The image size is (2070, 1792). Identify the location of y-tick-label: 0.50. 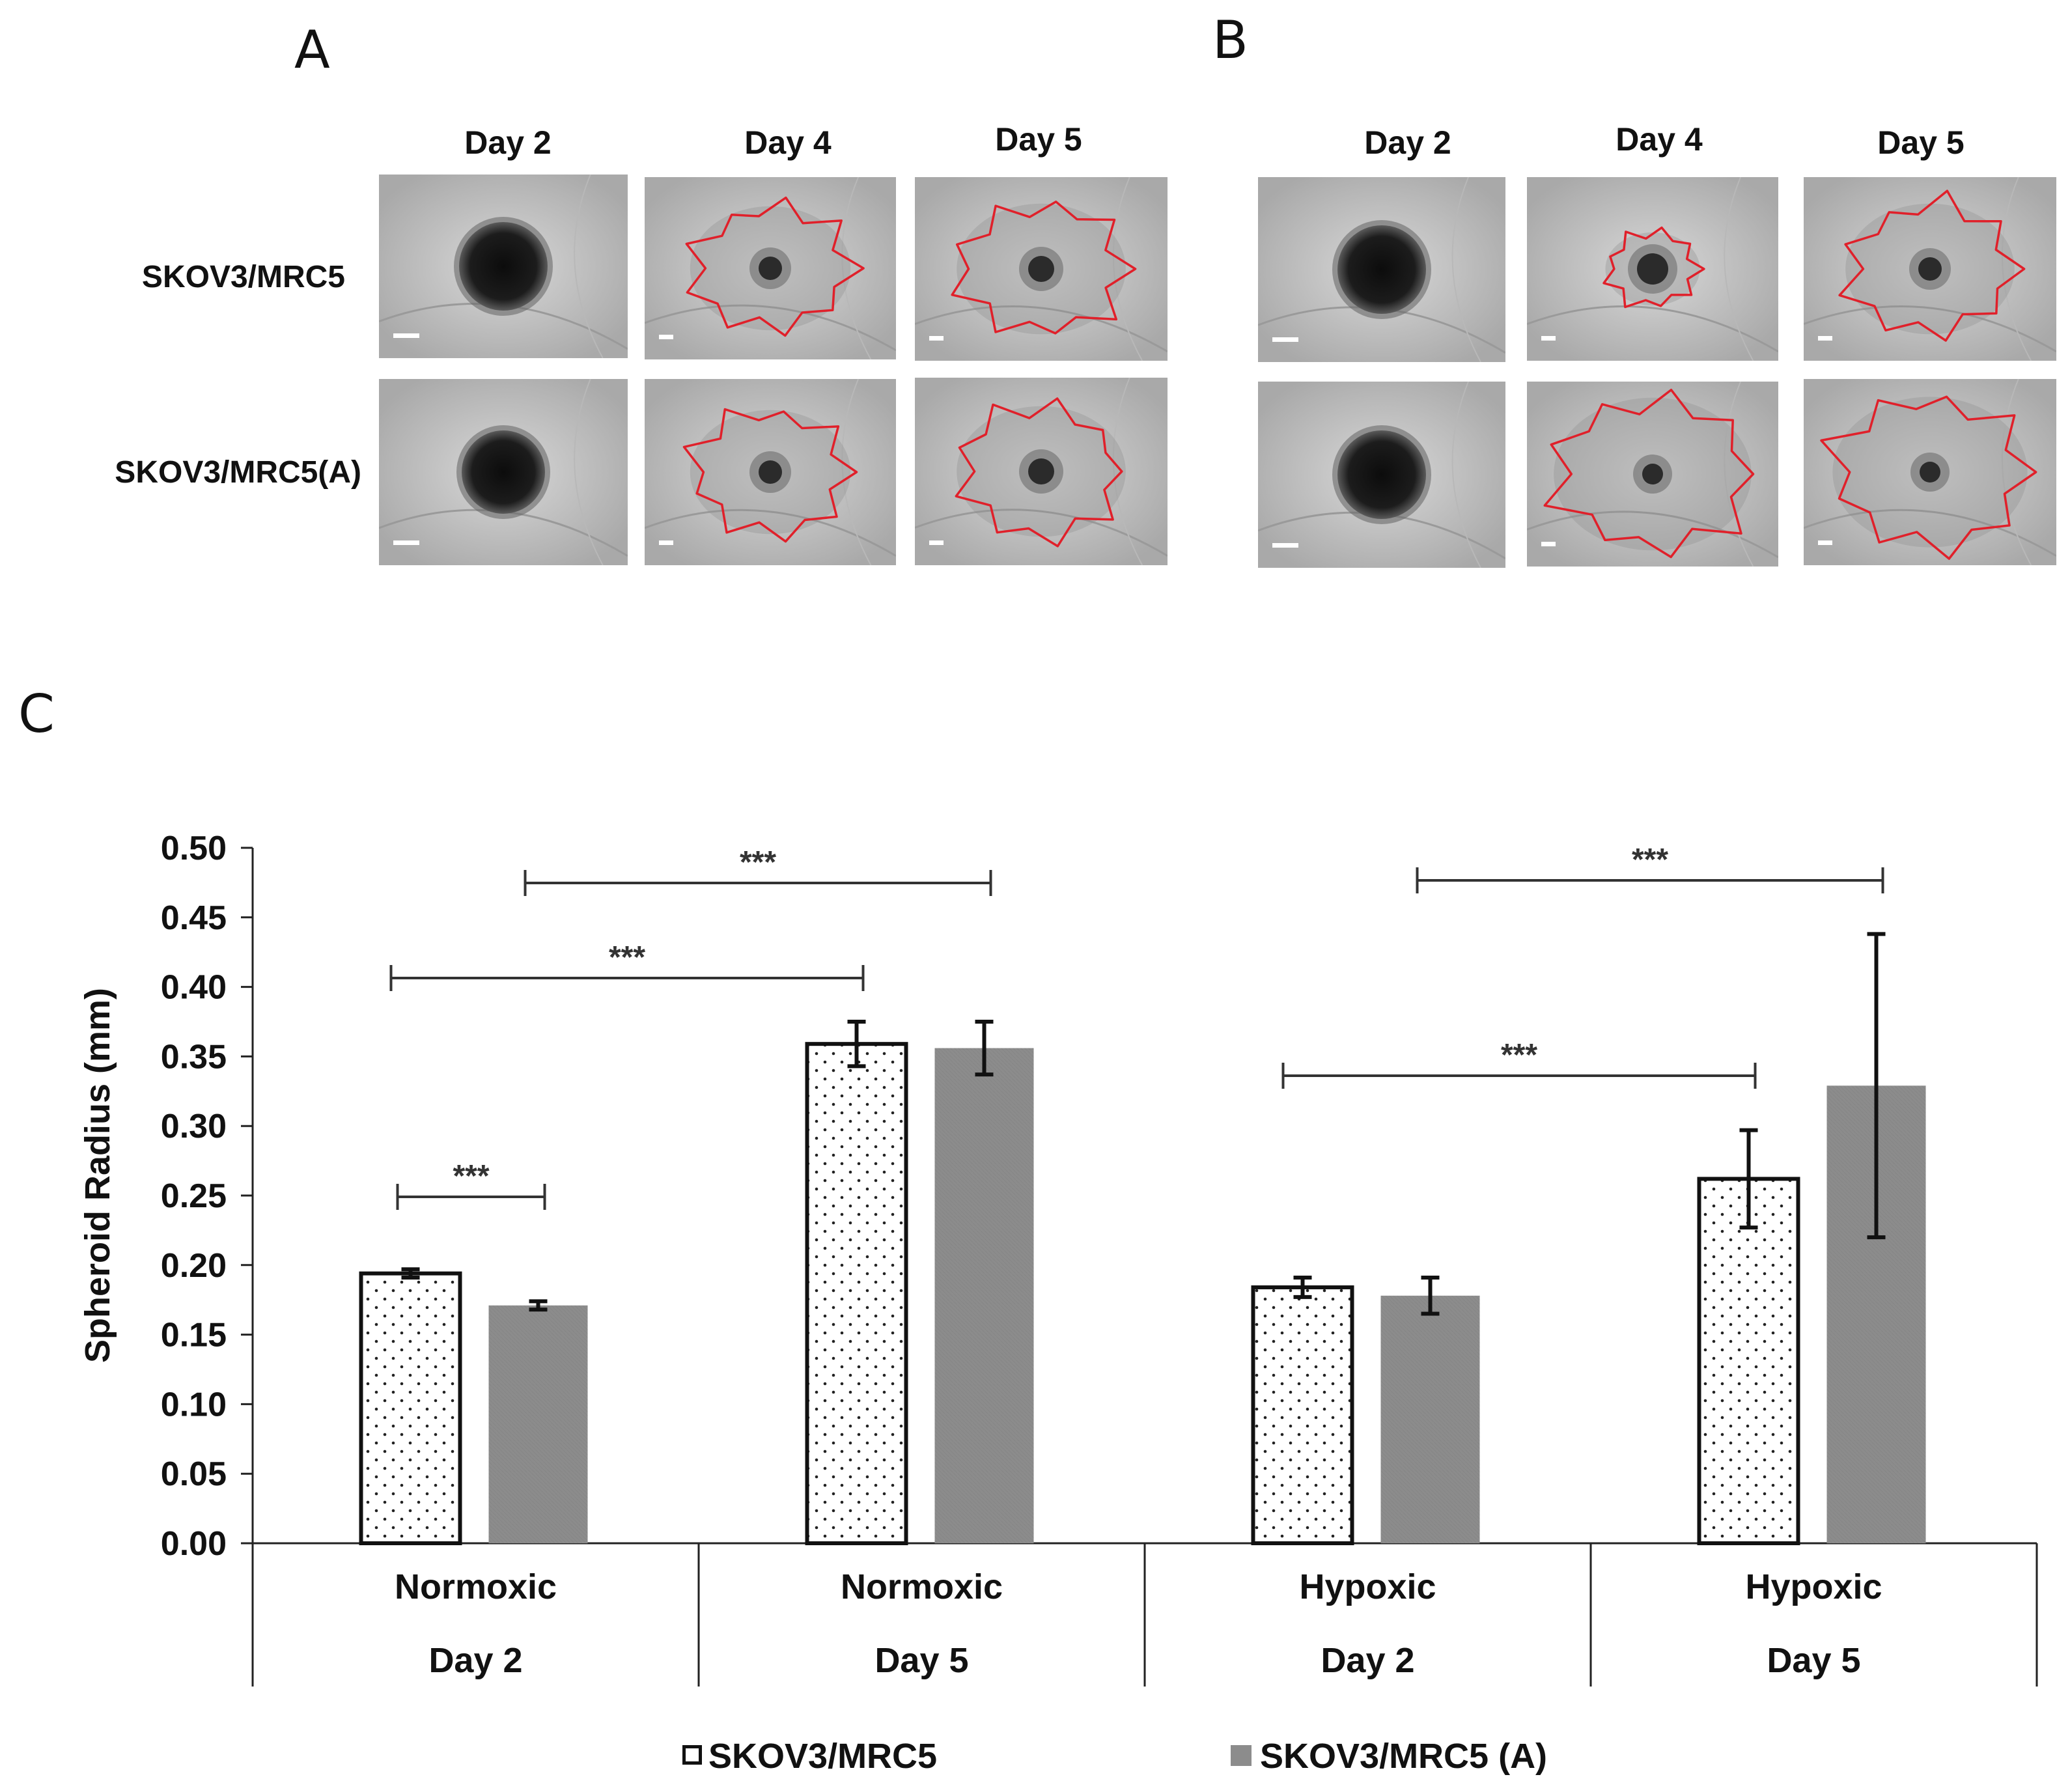
(194, 849).